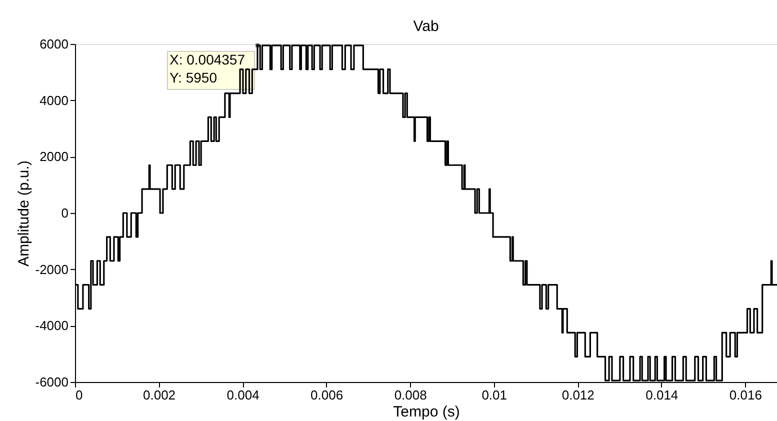  What do you see at coordinates (426, 26) in the screenshot?
I see `chart-title: Vab` at bounding box center [426, 26].